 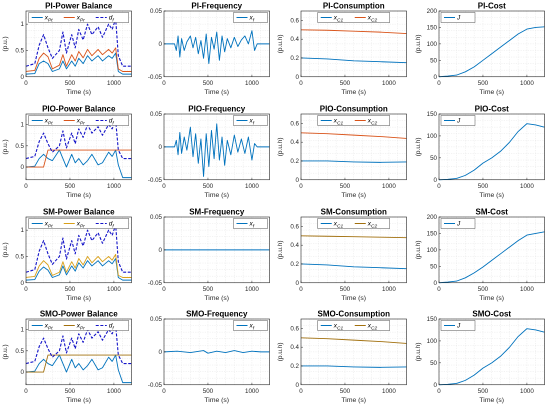 I want to click on chart-title: SM-Frequency, so click(x=217, y=211).